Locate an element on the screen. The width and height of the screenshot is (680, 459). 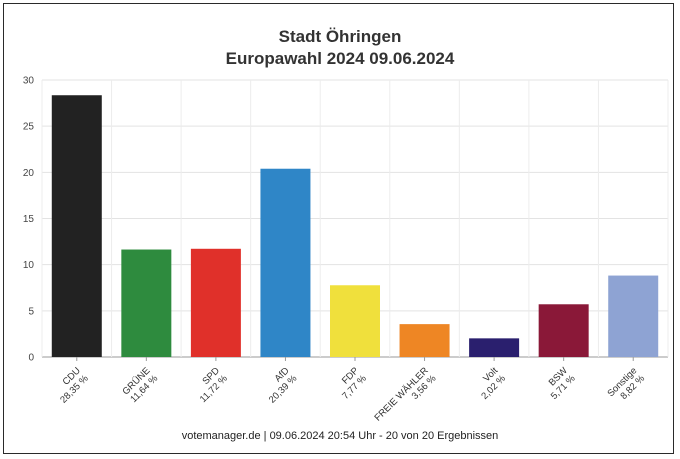
bar-freie-wähler is located at coordinates (424, 340).